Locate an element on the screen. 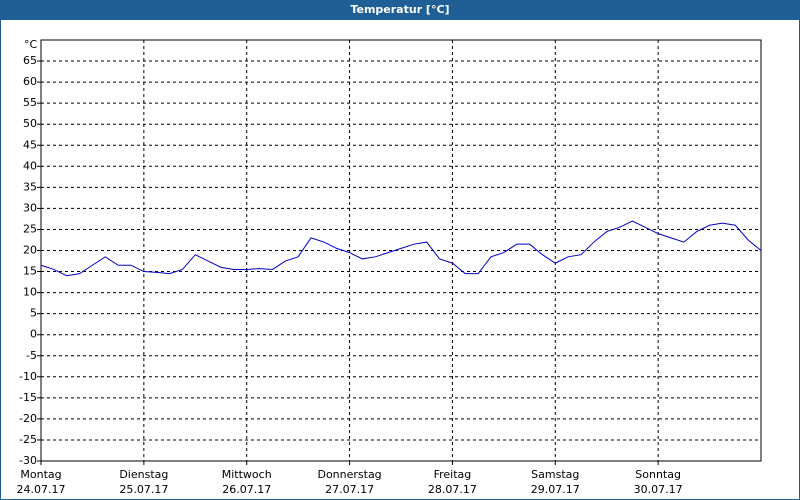 This screenshot has width=800, height=500. x-tick-date: 26.07.17 is located at coordinates (246, 489).